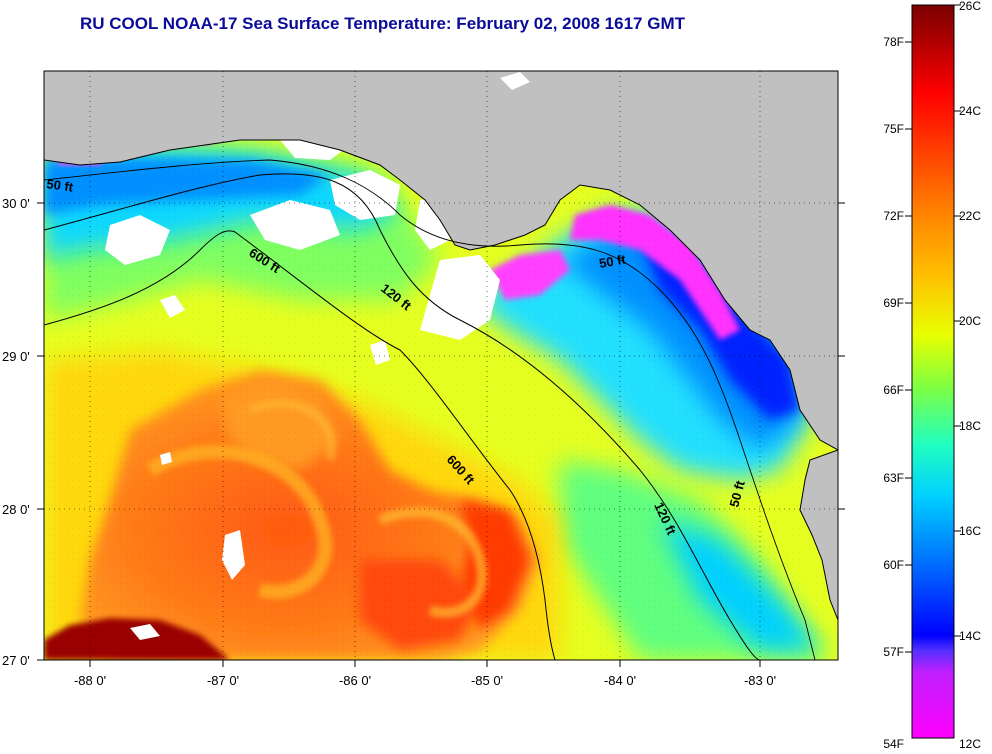  What do you see at coordinates (893, 478) in the screenshot?
I see `f-label-63: 63F` at bounding box center [893, 478].